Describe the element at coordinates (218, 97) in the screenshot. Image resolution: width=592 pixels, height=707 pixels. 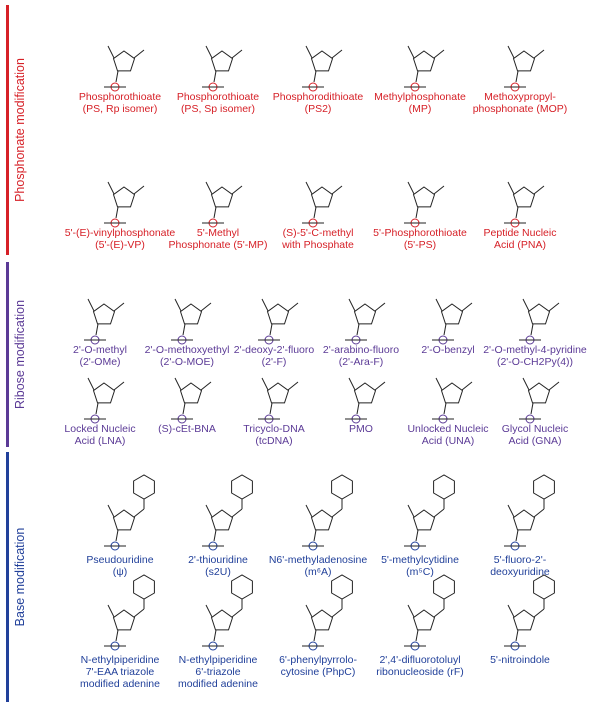
I see `label: Phosphorothioate` at that location.